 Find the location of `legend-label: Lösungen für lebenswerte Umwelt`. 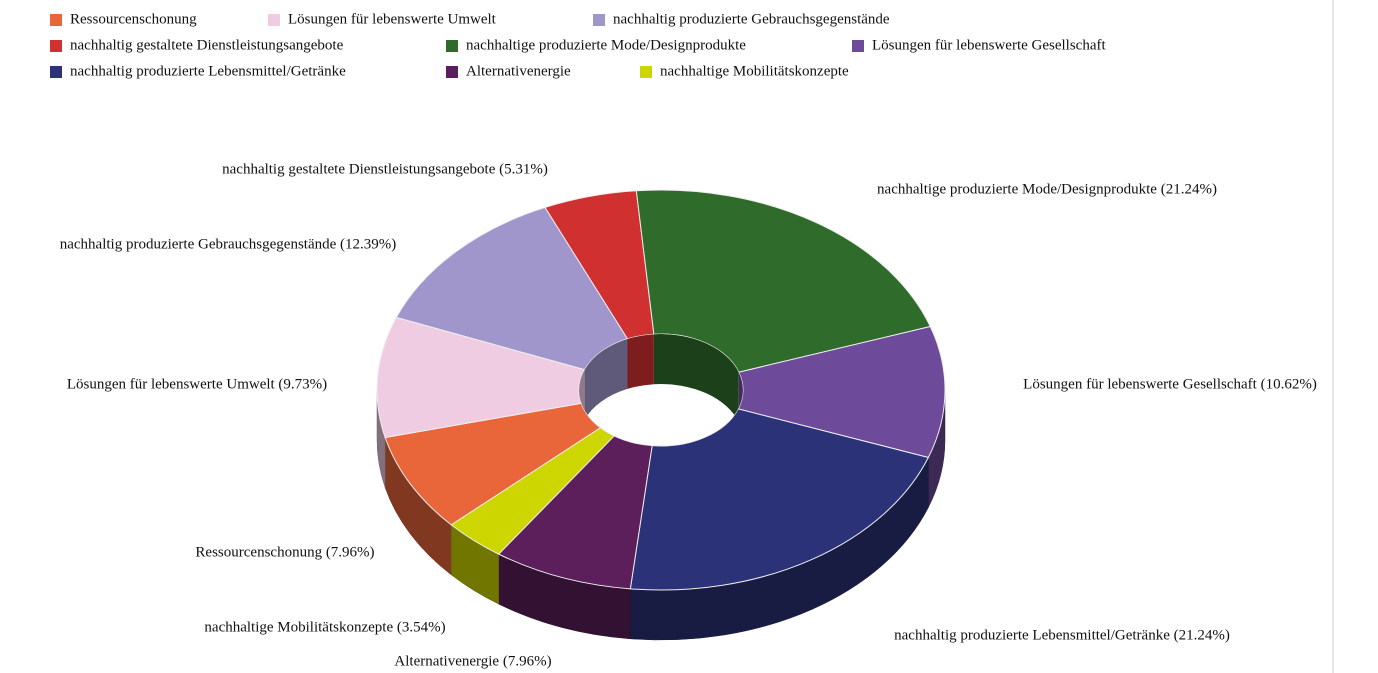

legend-label: Lösungen für lebenswerte Umwelt is located at coordinates (392, 19).